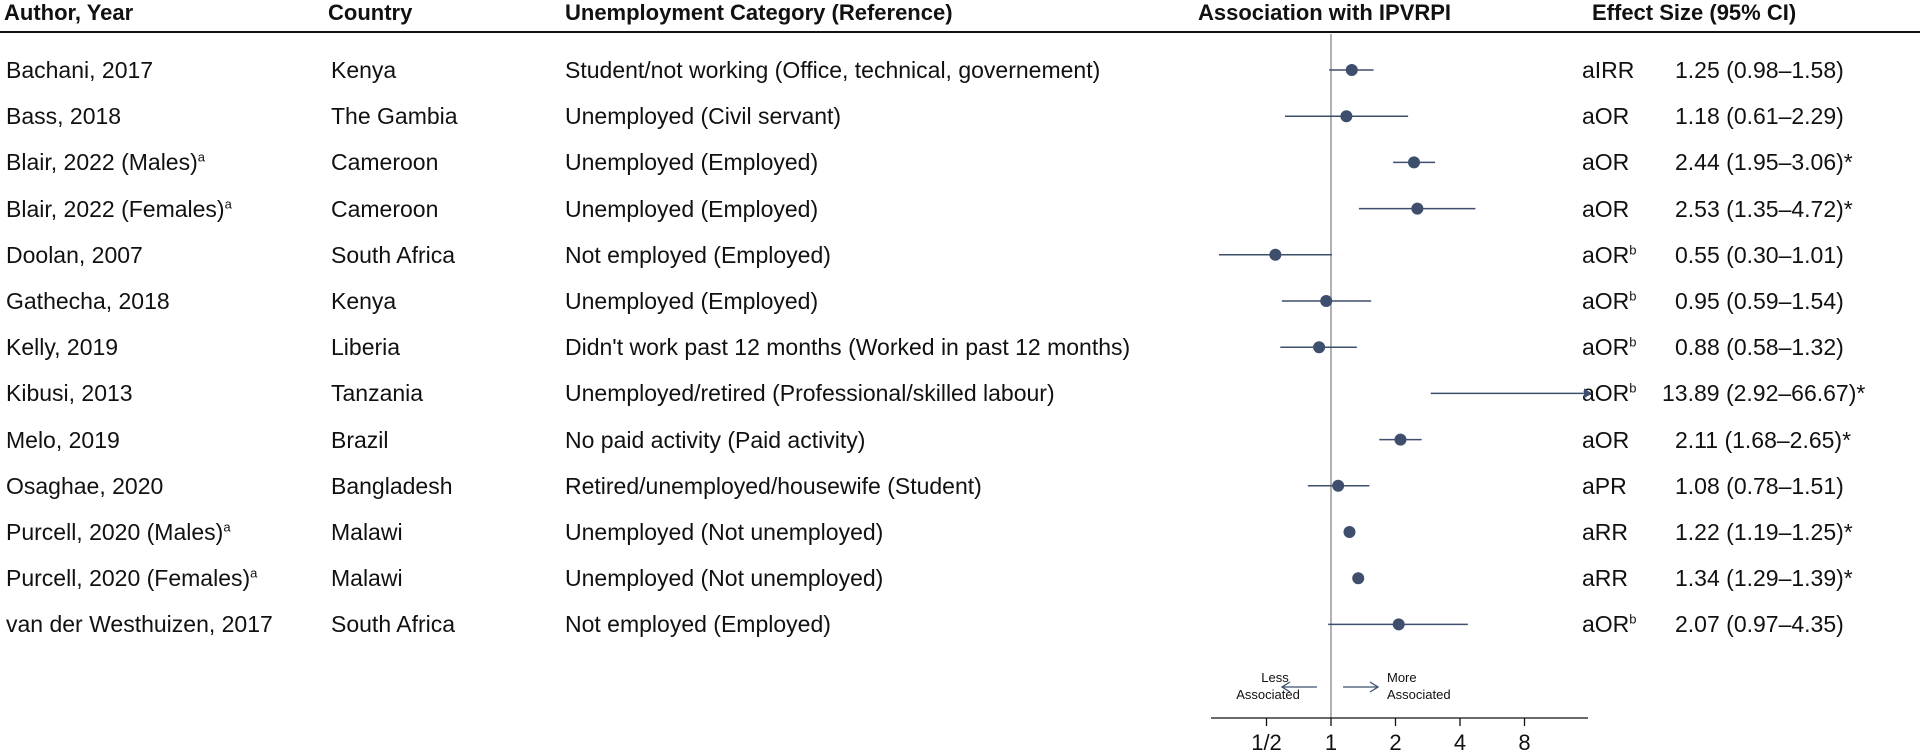 The height and width of the screenshot is (752, 1920). I want to click on more-label-line1: More, so click(1402, 677).